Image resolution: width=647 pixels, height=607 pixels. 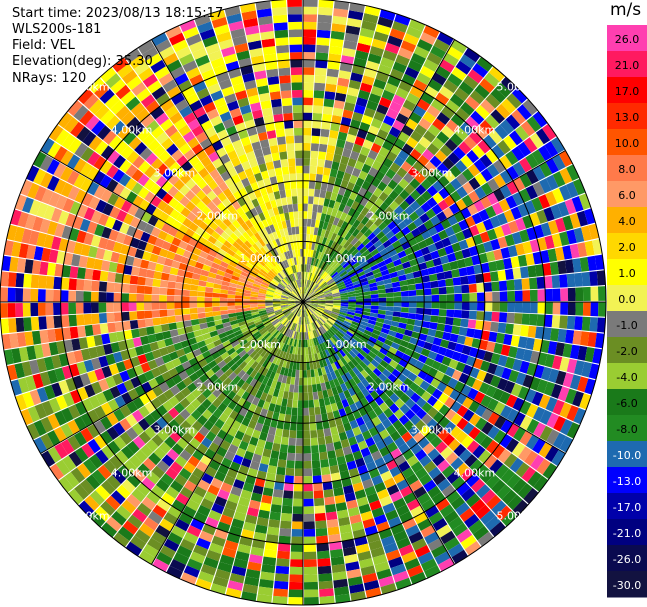 What do you see at coordinates (132, 130) in the screenshot?
I see `range-ring-label: 4.00km` at bounding box center [132, 130].